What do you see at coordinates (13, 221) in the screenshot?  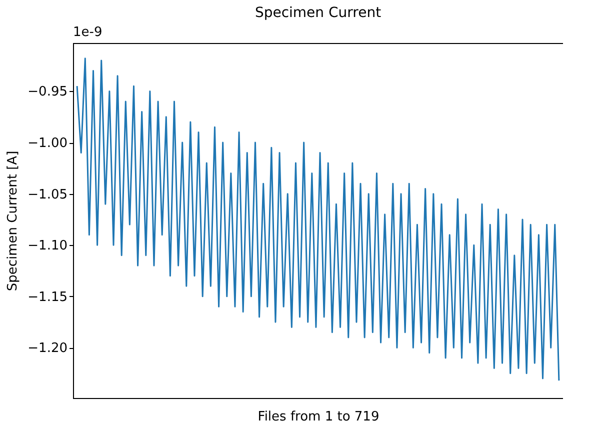 I see `y-axis-title: Specimen Current [A]` at bounding box center [13, 221].